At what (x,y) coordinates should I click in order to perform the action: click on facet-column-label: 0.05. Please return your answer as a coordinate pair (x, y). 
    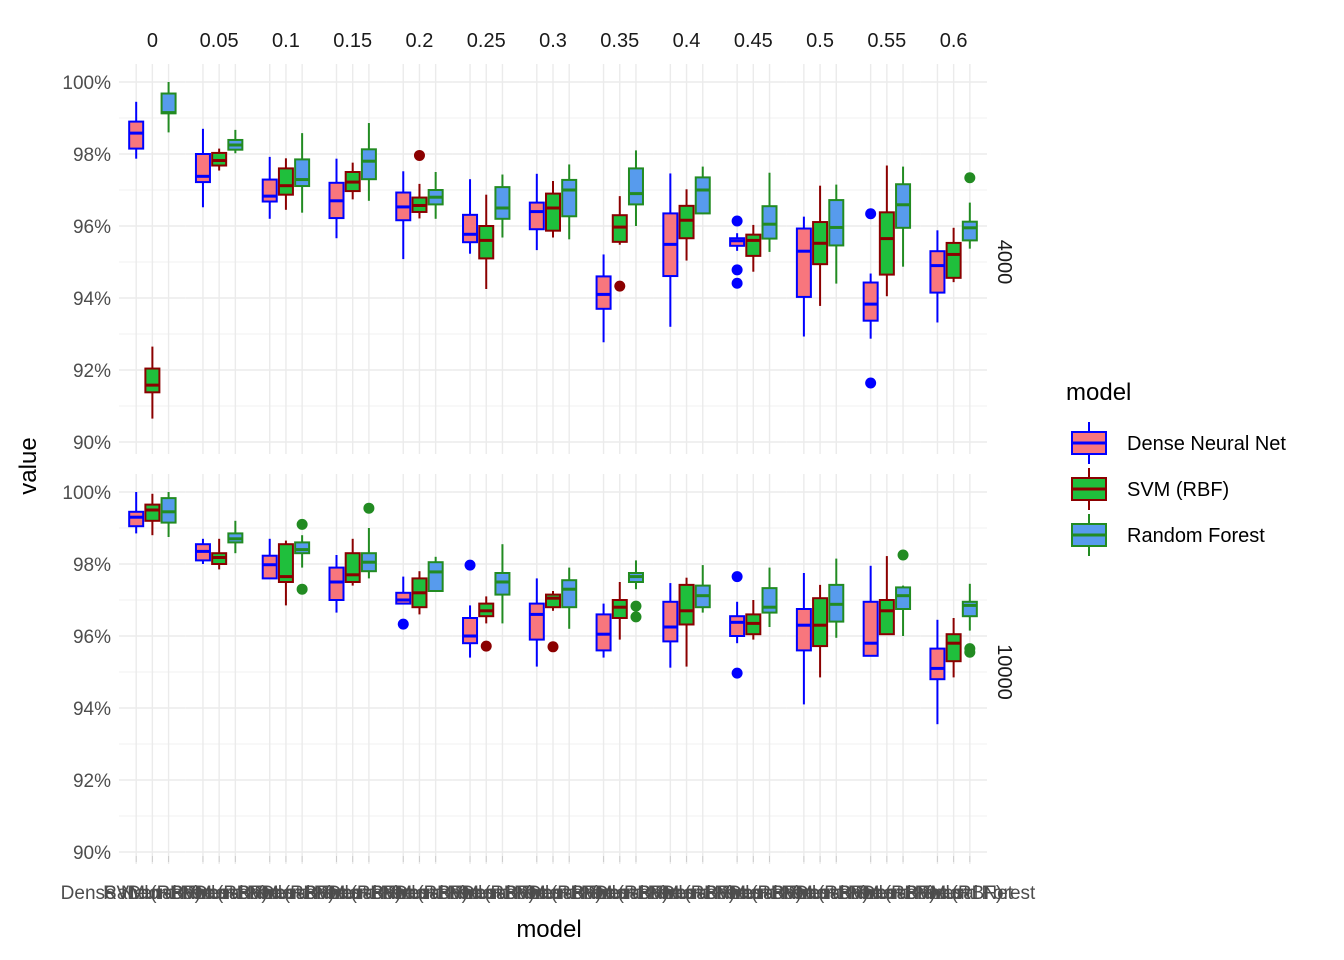
    Looking at the image, I should click on (219, 41).